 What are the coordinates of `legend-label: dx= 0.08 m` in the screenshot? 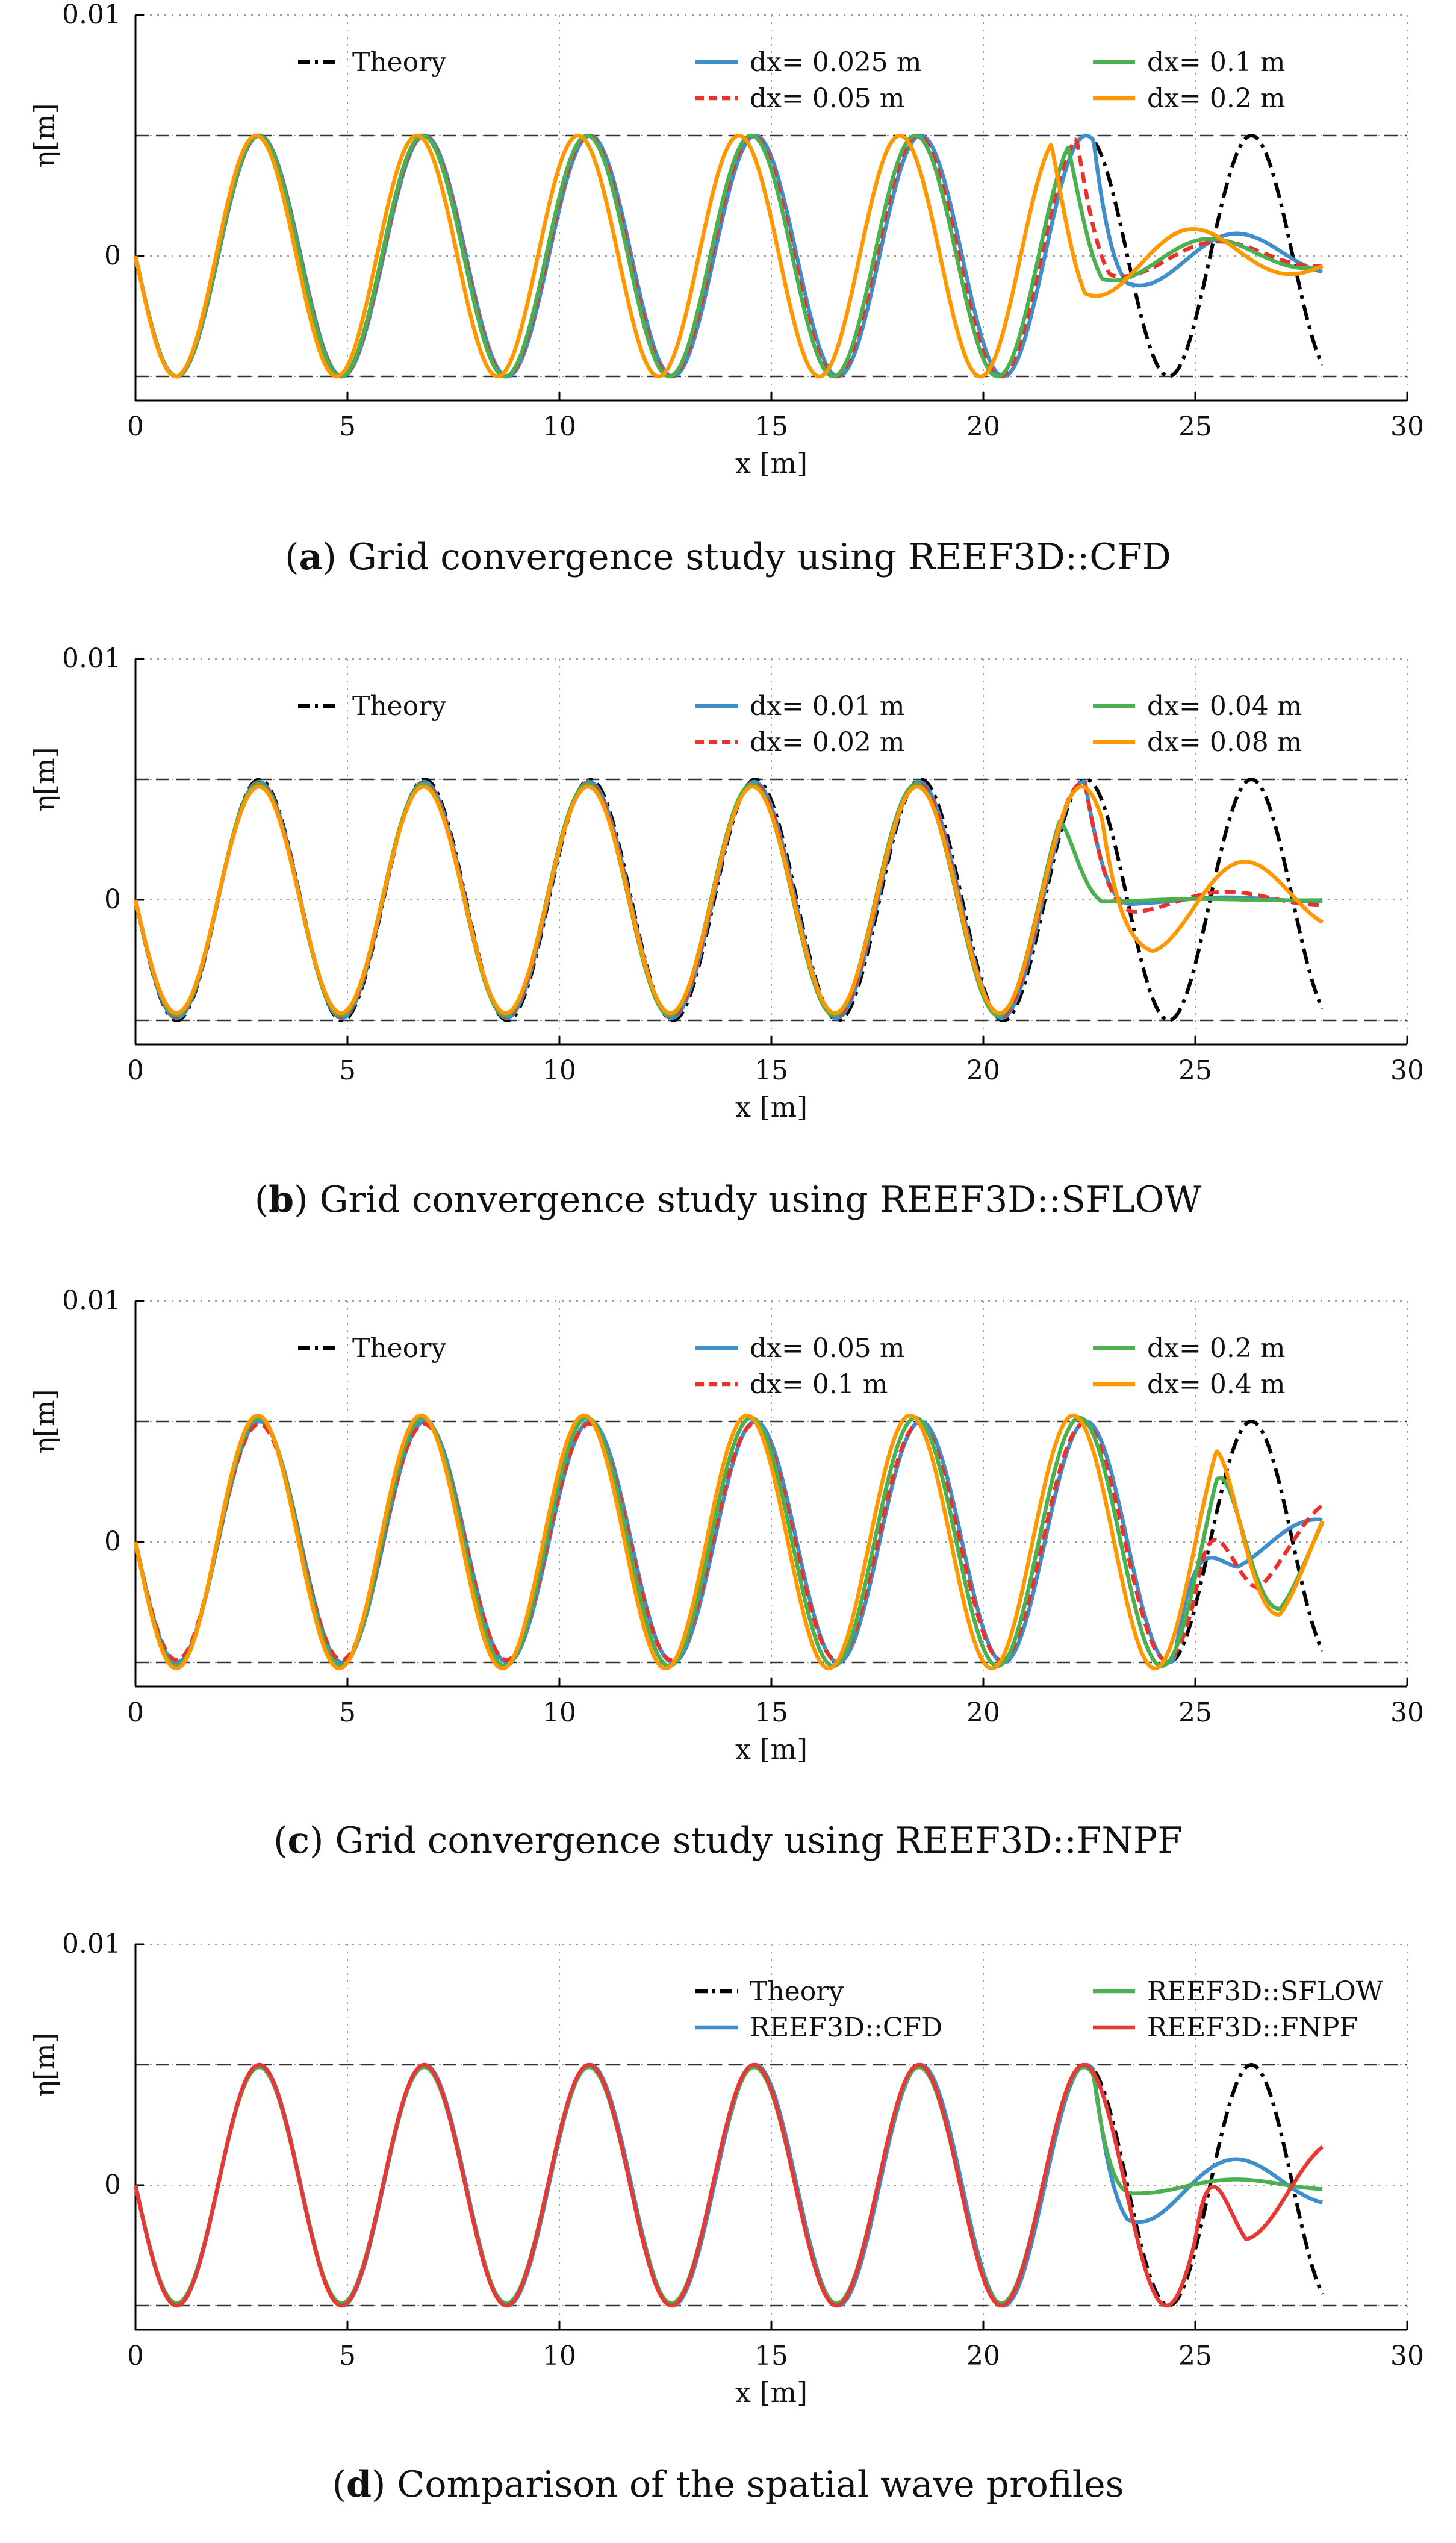 It's located at (1224, 742).